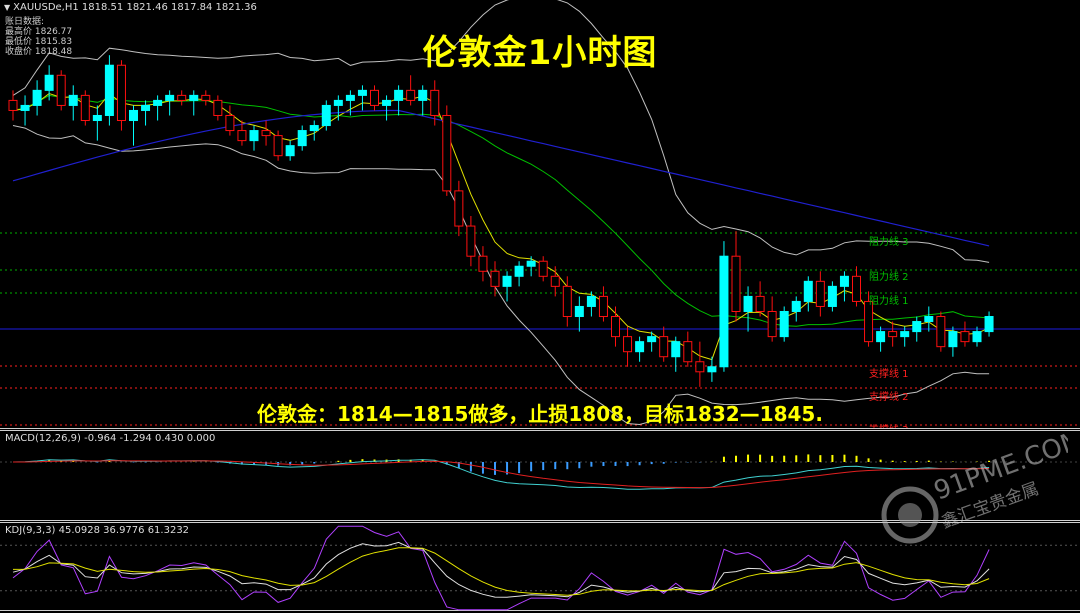 The width and height of the screenshot is (1080, 613). Describe the element at coordinates (7, 7) in the screenshot. I see `dropdown-triangle-icon: ▼` at that location.